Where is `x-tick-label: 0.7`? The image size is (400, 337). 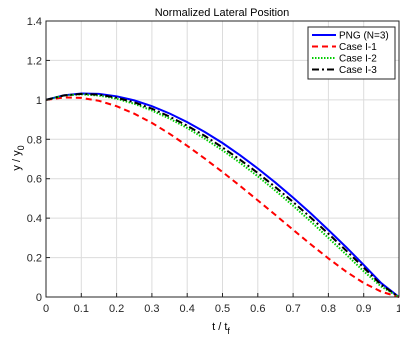 x-tick-label: 0.7 is located at coordinates (292, 309).